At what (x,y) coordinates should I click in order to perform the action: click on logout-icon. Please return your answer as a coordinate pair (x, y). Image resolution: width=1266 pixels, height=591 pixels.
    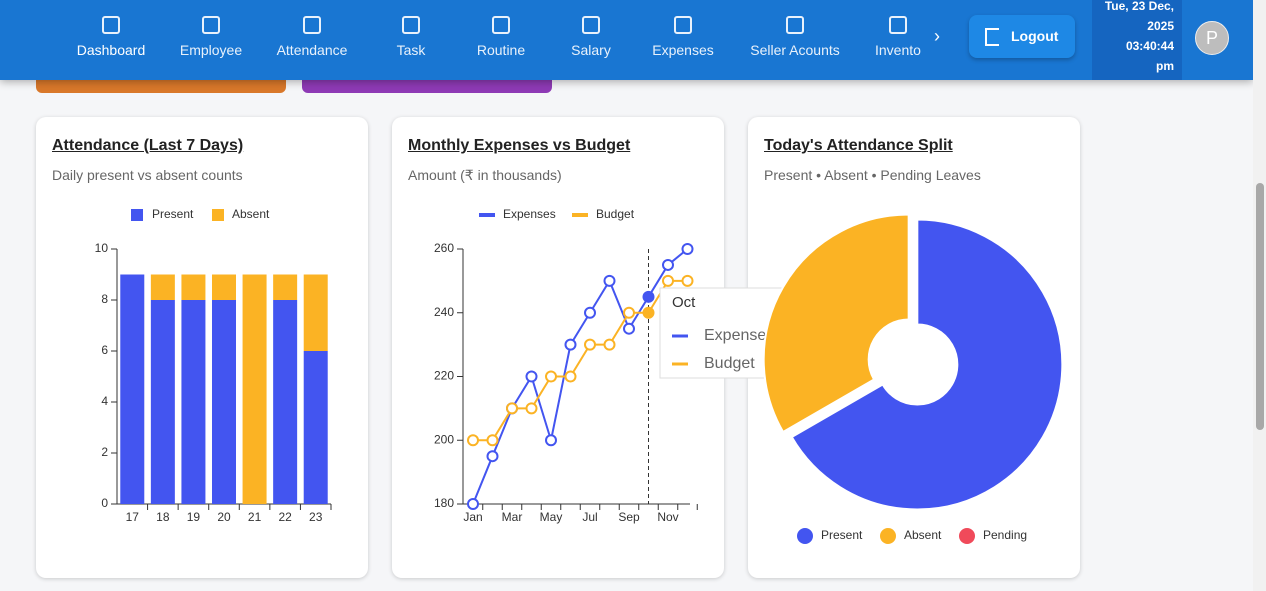
    Looking at the image, I should click on (992, 37).